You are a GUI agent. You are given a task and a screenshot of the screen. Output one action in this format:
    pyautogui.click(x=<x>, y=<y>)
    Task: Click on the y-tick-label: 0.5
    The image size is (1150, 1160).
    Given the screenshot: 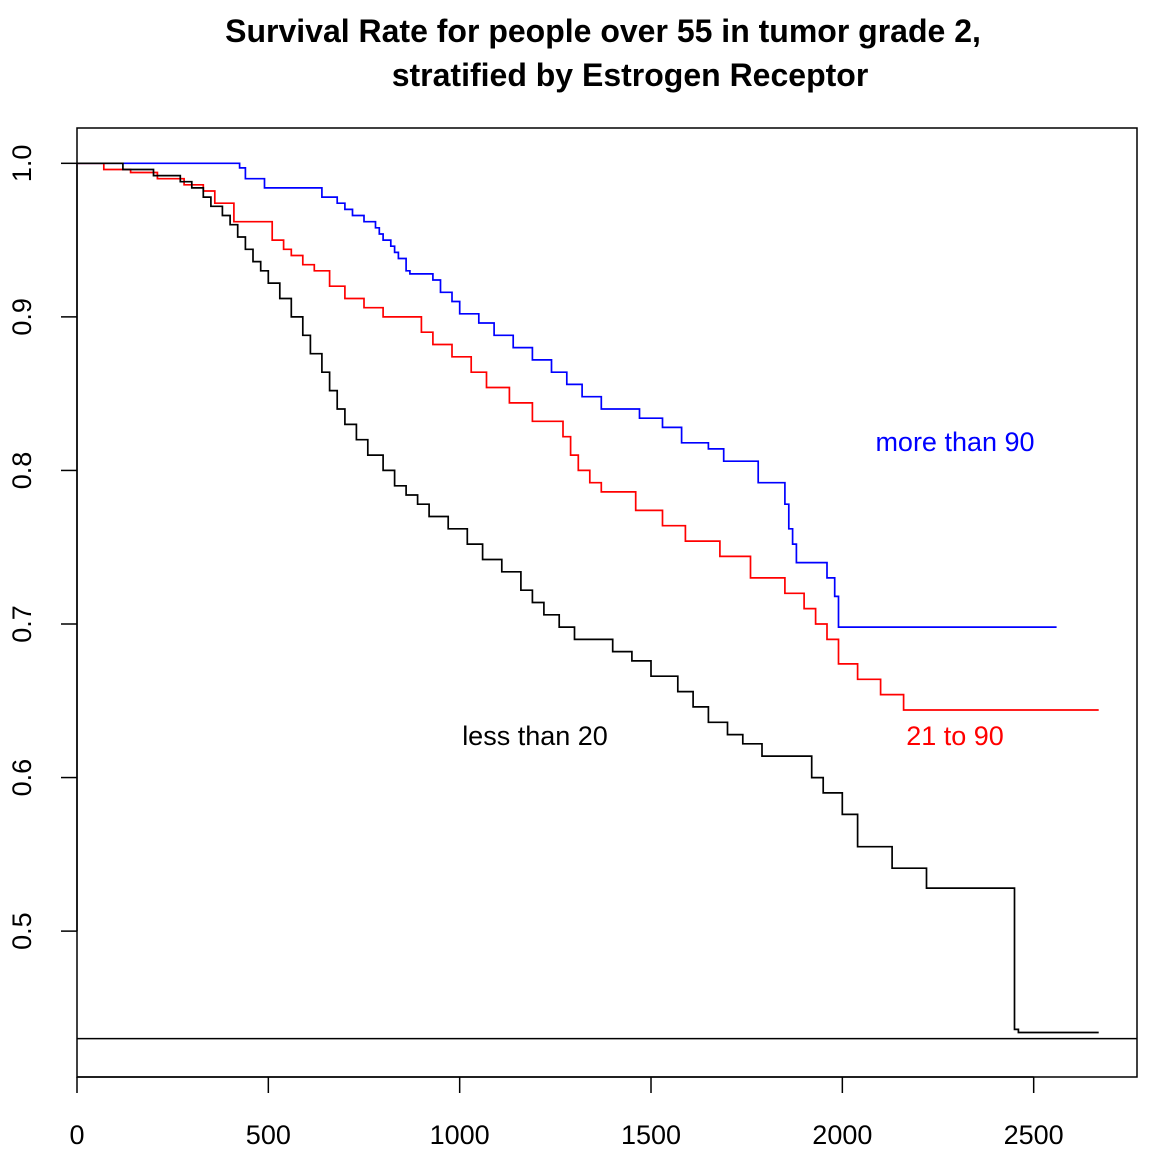 What is the action you would take?
    pyautogui.click(x=22, y=931)
    